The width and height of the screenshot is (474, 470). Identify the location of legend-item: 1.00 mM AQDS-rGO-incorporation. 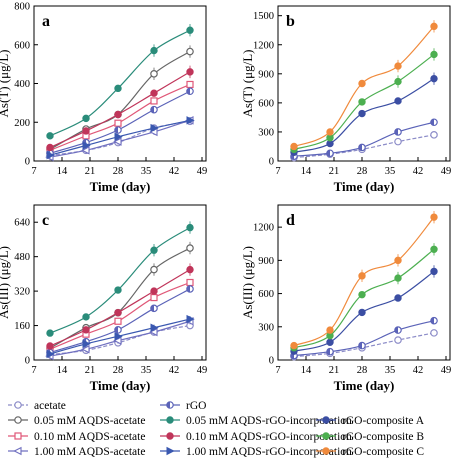
(256, 452).